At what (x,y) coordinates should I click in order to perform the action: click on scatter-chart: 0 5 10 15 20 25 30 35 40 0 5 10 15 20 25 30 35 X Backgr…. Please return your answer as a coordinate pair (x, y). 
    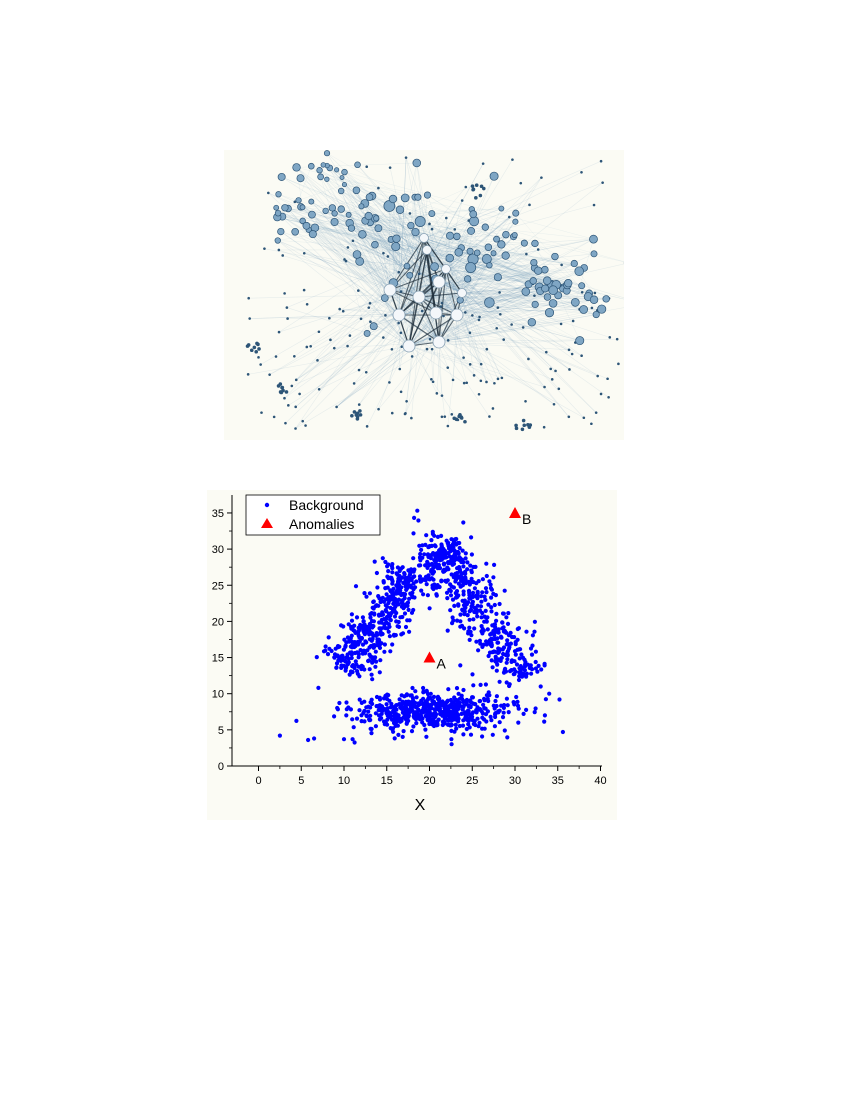
    Looking at the image, I should click on (412, 655).